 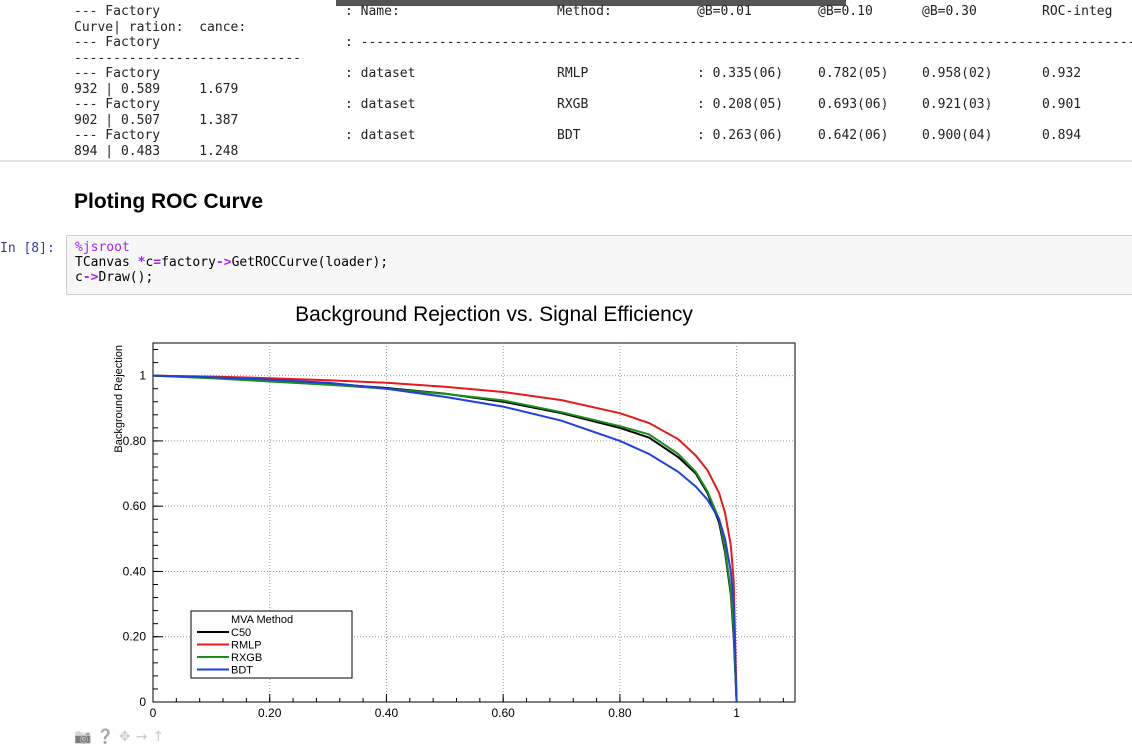 What do you see at coordinates (949, 11) in the screenshot?
I see `output-b30-0: @B=0.30` at bounding box center [949, 11].